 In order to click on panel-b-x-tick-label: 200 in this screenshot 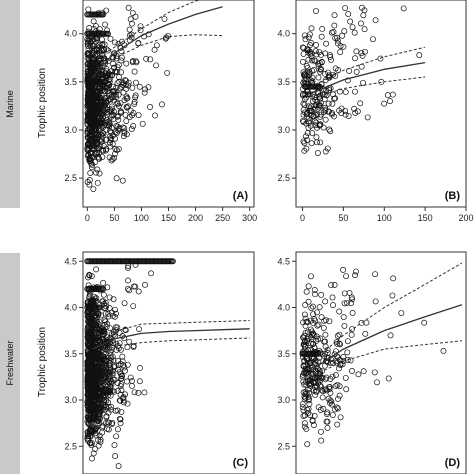, I will do `click(465, 218)`.